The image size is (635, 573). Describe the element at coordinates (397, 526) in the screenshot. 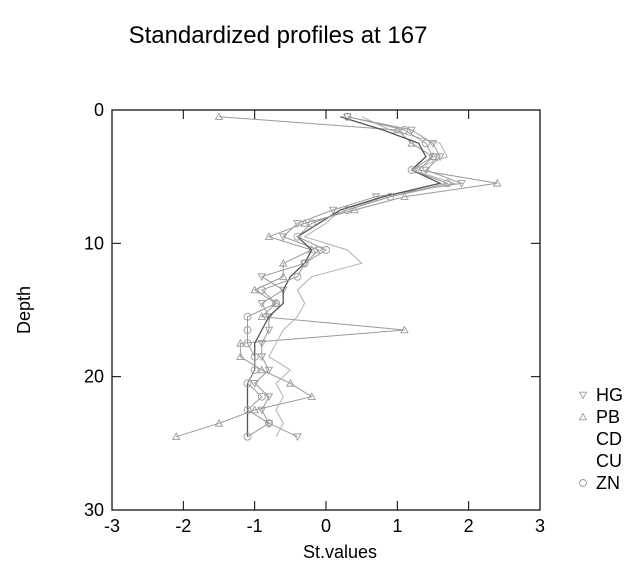

I see `x-tick-label: 1` at that location.